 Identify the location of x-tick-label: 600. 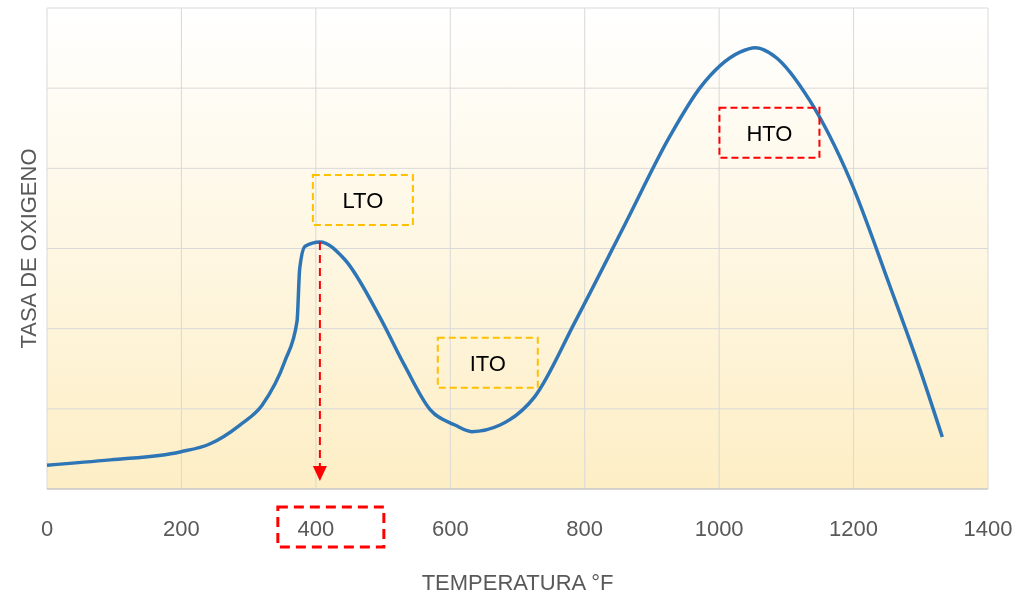
(450, 528).